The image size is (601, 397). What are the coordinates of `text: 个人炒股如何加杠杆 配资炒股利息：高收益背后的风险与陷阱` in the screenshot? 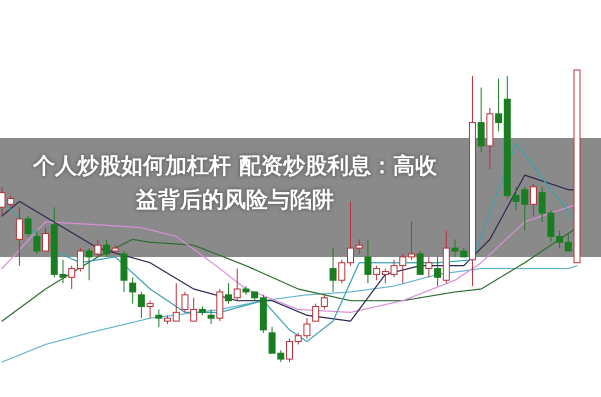 It's located at (235, 183).